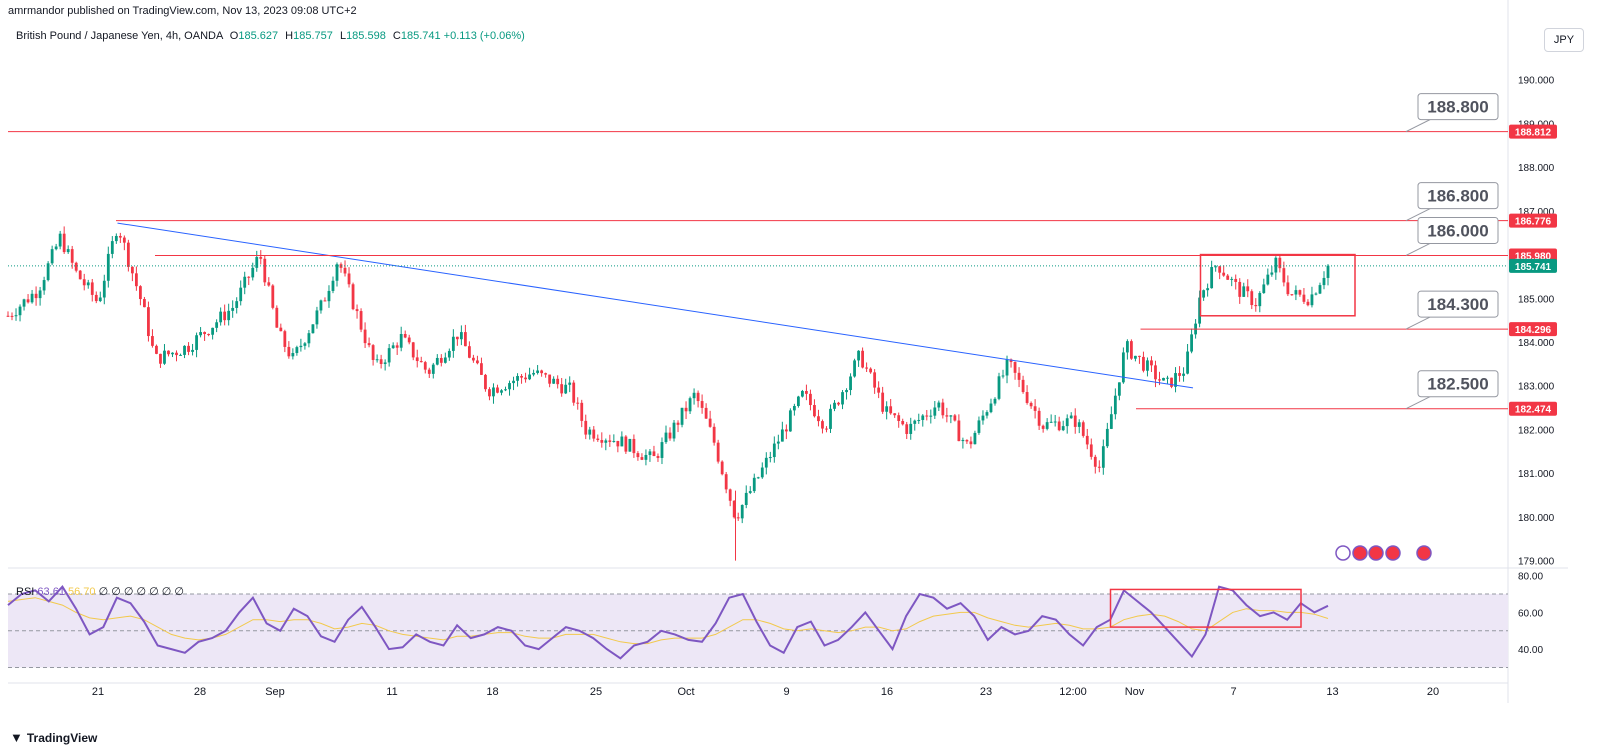  What do you see at coordinates (1418, 126) in the screenshot?
I see `callout-pointer` at bounding box center [1418, 126].